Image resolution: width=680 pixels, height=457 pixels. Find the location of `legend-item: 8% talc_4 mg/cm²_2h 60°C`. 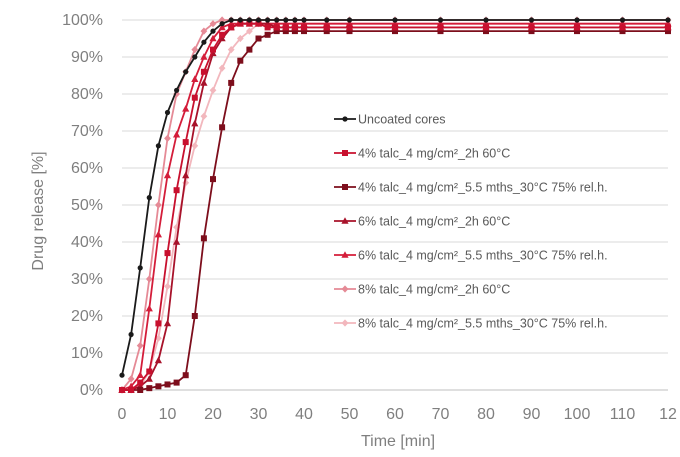

legend-item: 8% talc_4 mg/cm²_2h 60°C is located at coordinates (422, 290).